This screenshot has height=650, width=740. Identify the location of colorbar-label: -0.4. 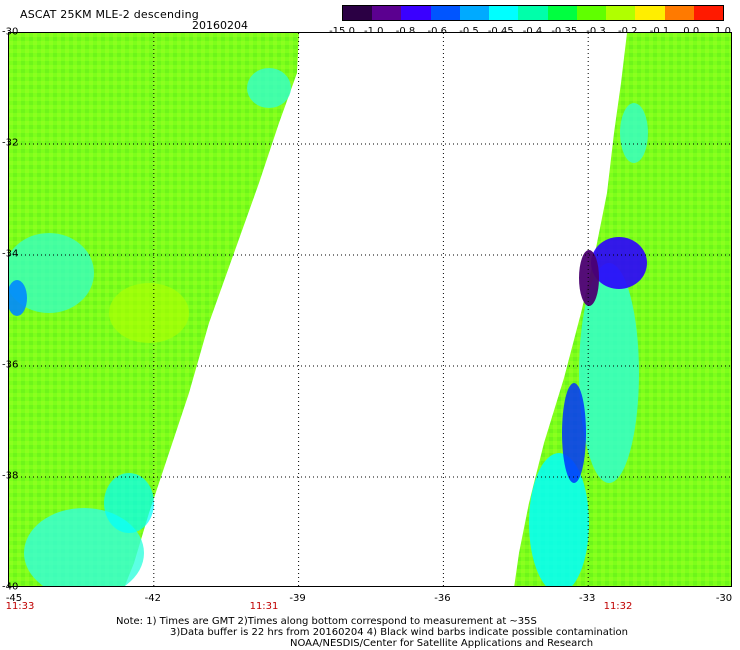
(533, 31).